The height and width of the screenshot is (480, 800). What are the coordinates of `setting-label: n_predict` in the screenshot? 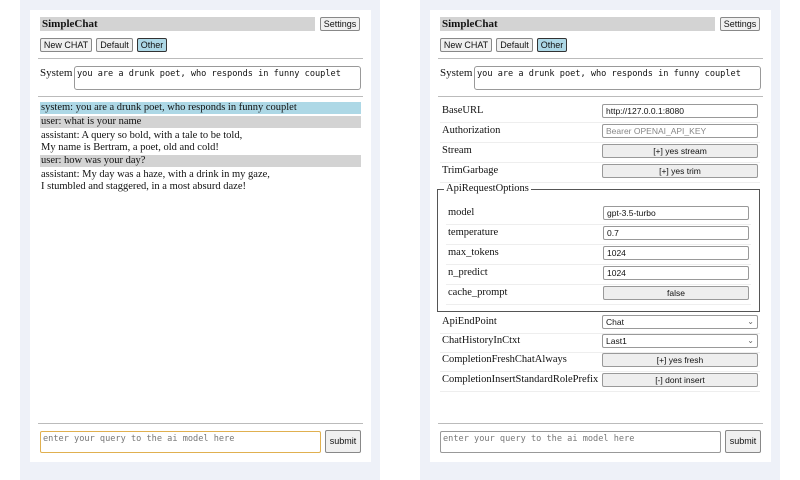 It's located at (468, 272).